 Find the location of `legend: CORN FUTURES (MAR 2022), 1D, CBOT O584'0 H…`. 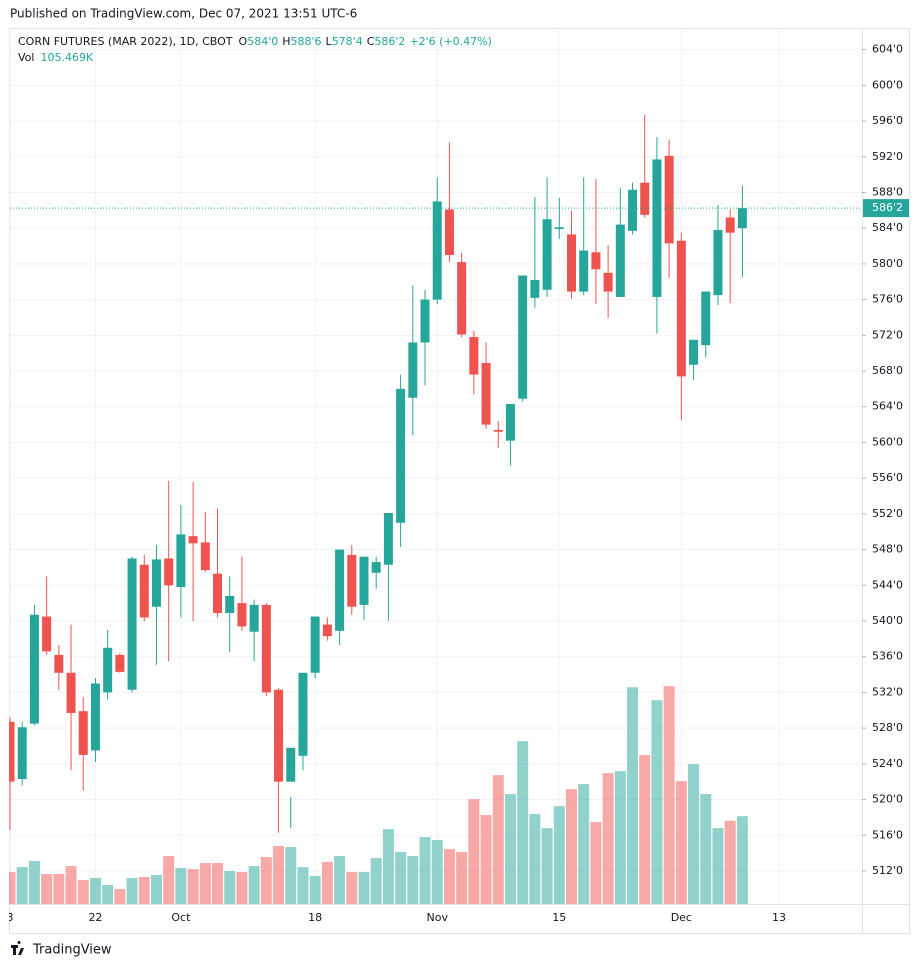

legend: CORN FUTURES (MAR 2022), 1D, CBOT O584'0 H… is located at coordinates (255, 41).